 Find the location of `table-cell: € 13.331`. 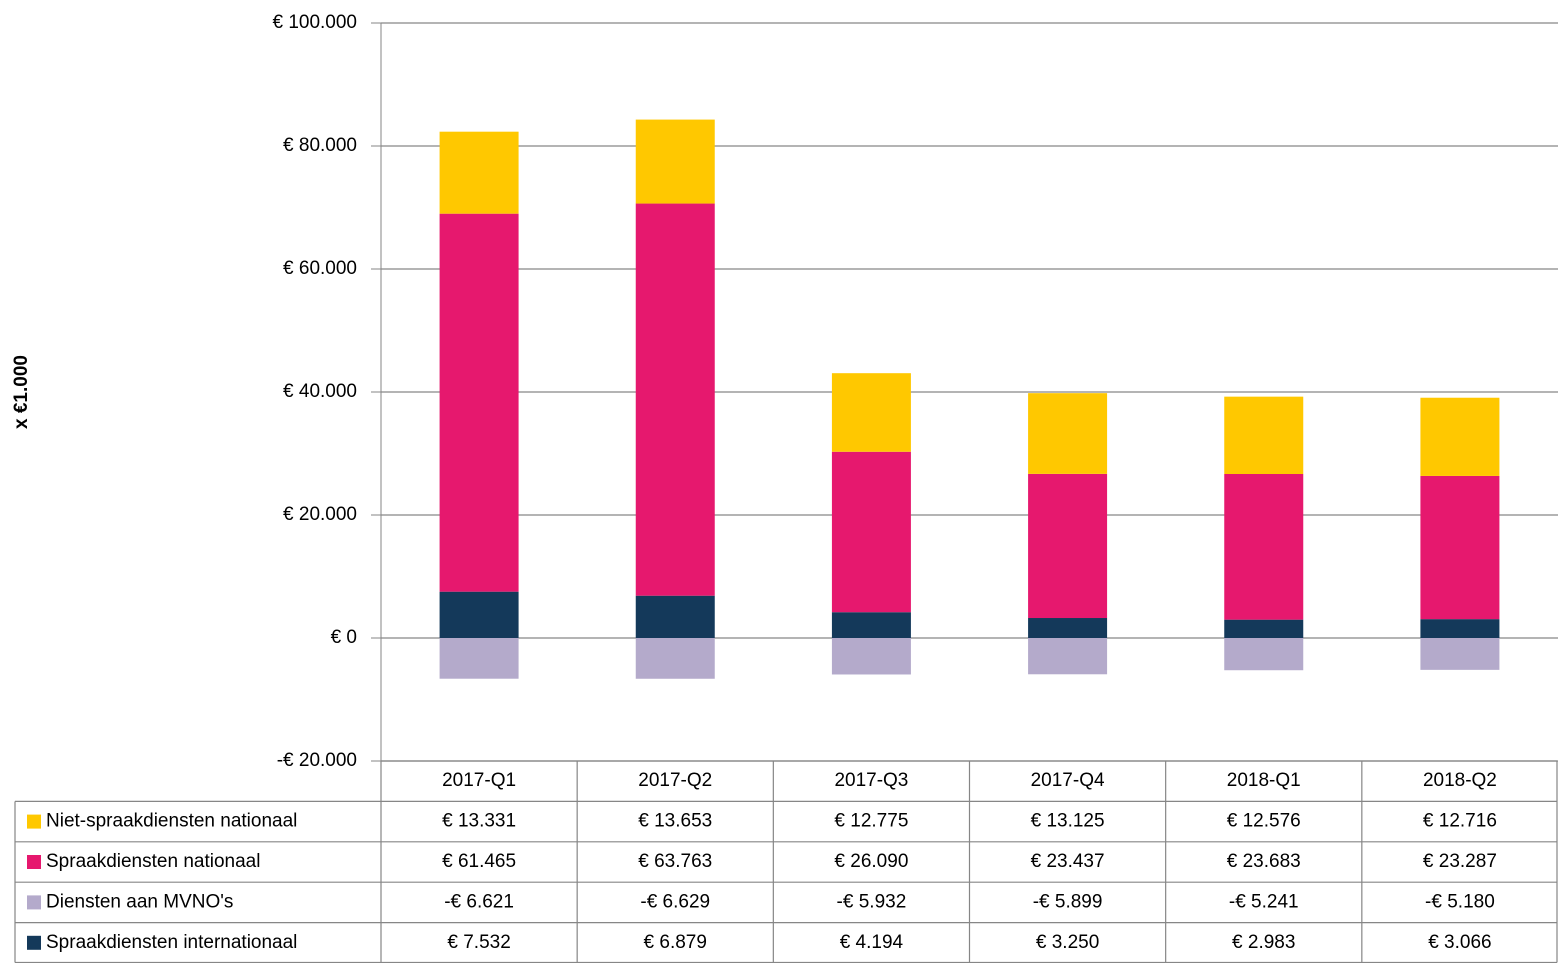

table-cell: € 13.331 is located at coordinates (479, 821).